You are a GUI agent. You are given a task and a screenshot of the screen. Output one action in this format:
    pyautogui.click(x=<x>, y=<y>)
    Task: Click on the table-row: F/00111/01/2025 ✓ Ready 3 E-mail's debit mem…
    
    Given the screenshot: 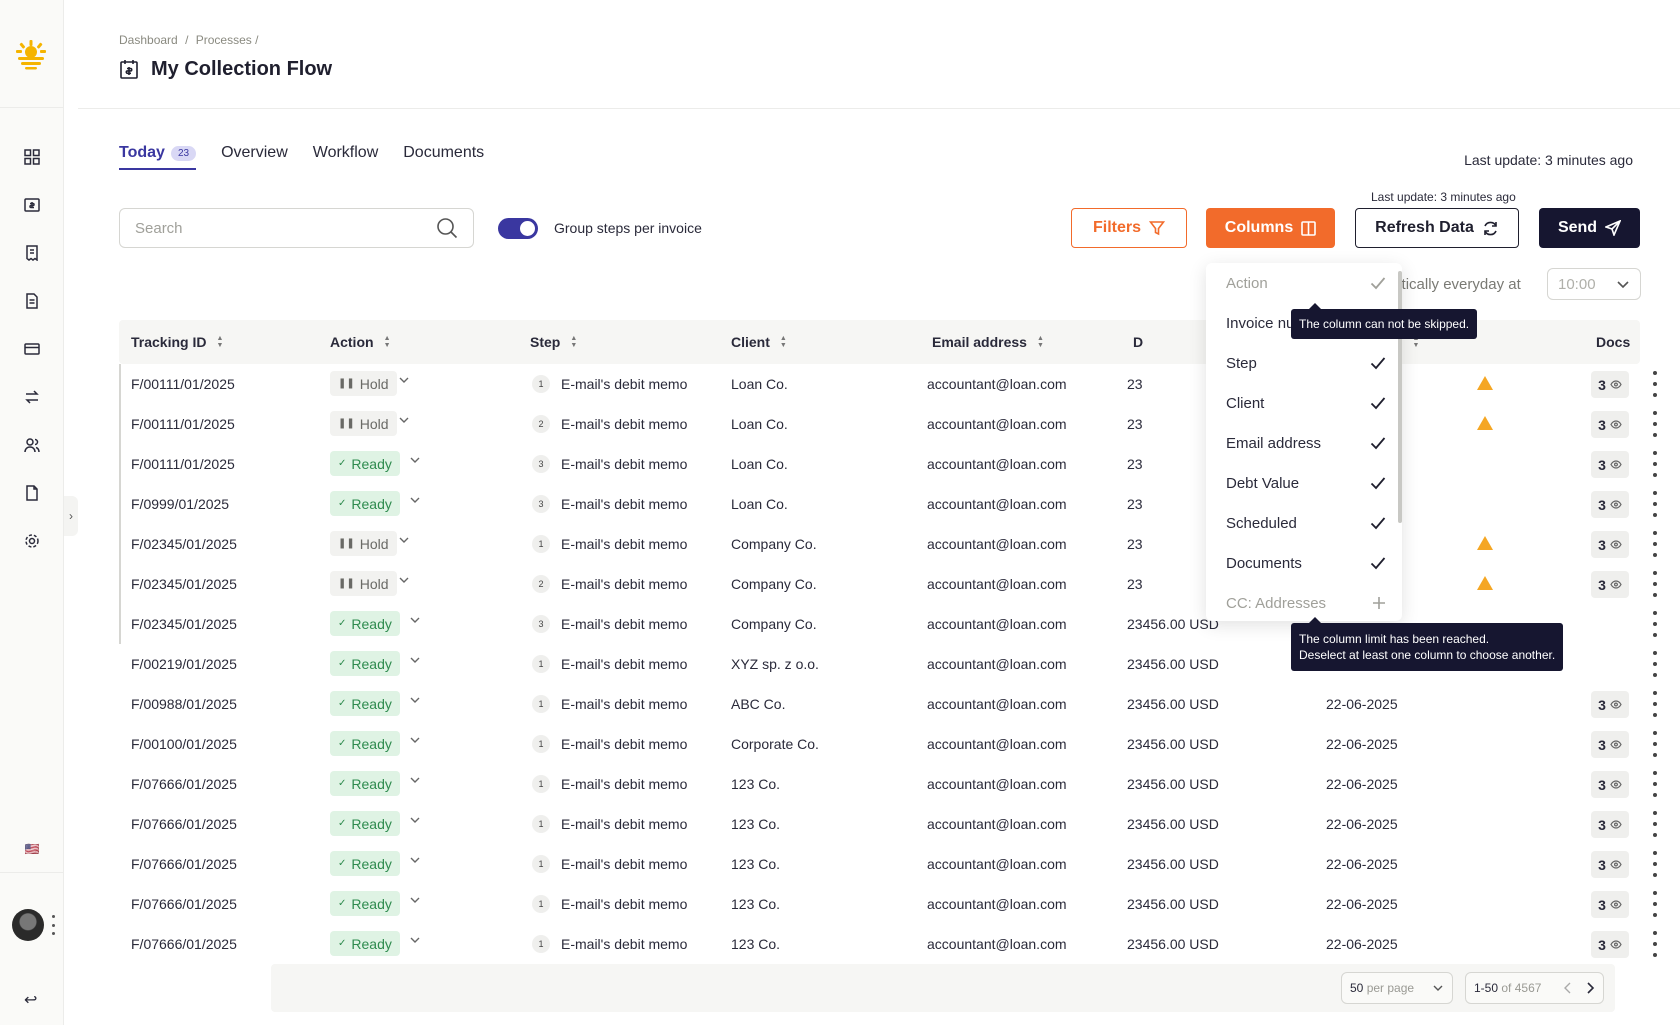 What is the action you would take?
    pyautogui.click(x=888, y=464)
    